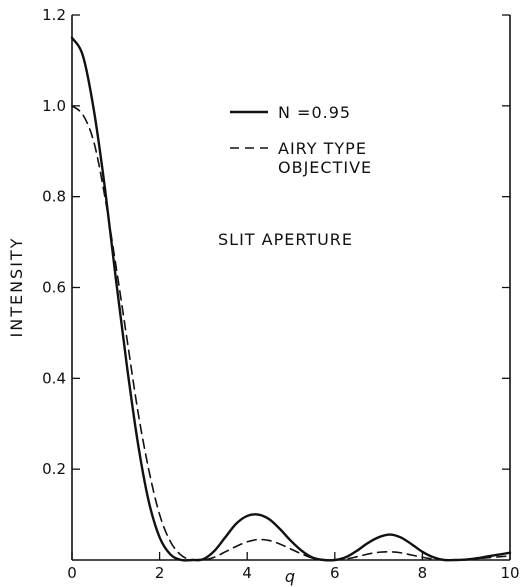  Describe the element at coordinates (72, 573) in the screenshot. I see `x-tick-label-0: 0` at that location.